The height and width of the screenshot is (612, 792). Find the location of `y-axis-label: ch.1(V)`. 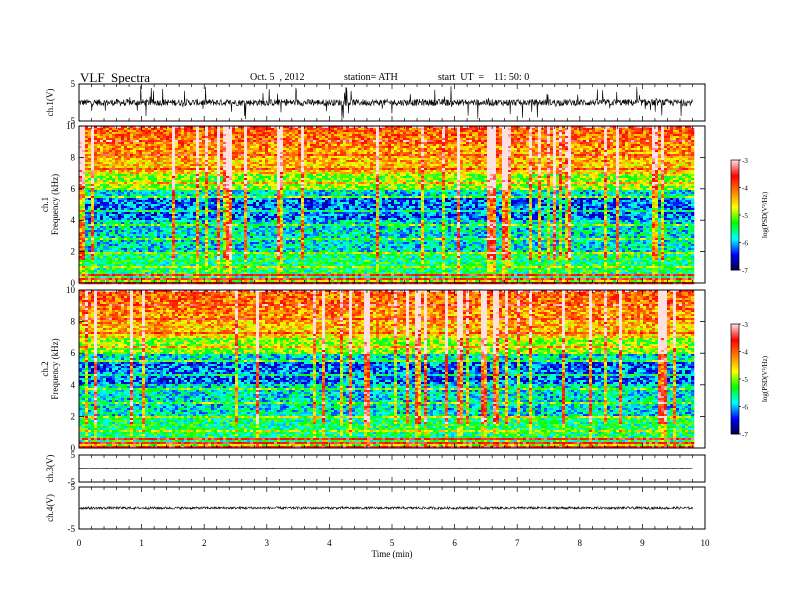

y-axis-label: ch.1(V) is located at coordinates (50, 103).